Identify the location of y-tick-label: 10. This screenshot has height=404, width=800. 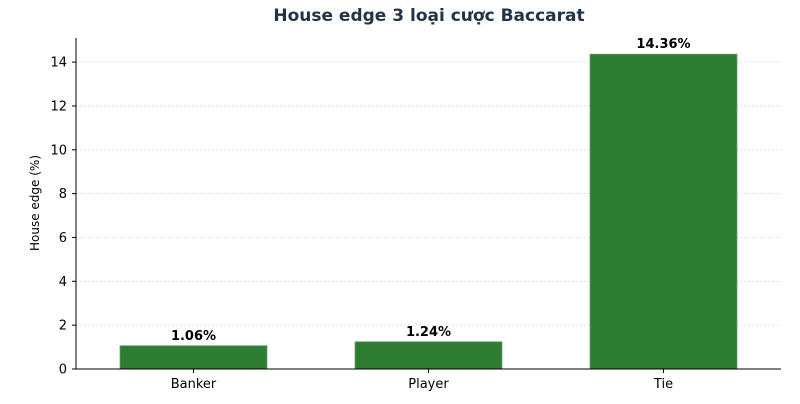
(58, 150).